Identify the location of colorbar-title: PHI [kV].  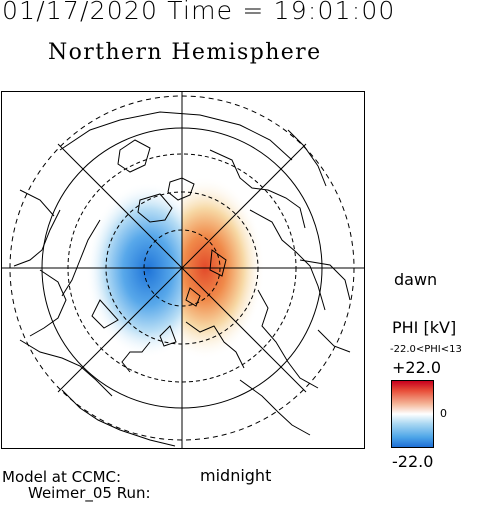
(424, 327).